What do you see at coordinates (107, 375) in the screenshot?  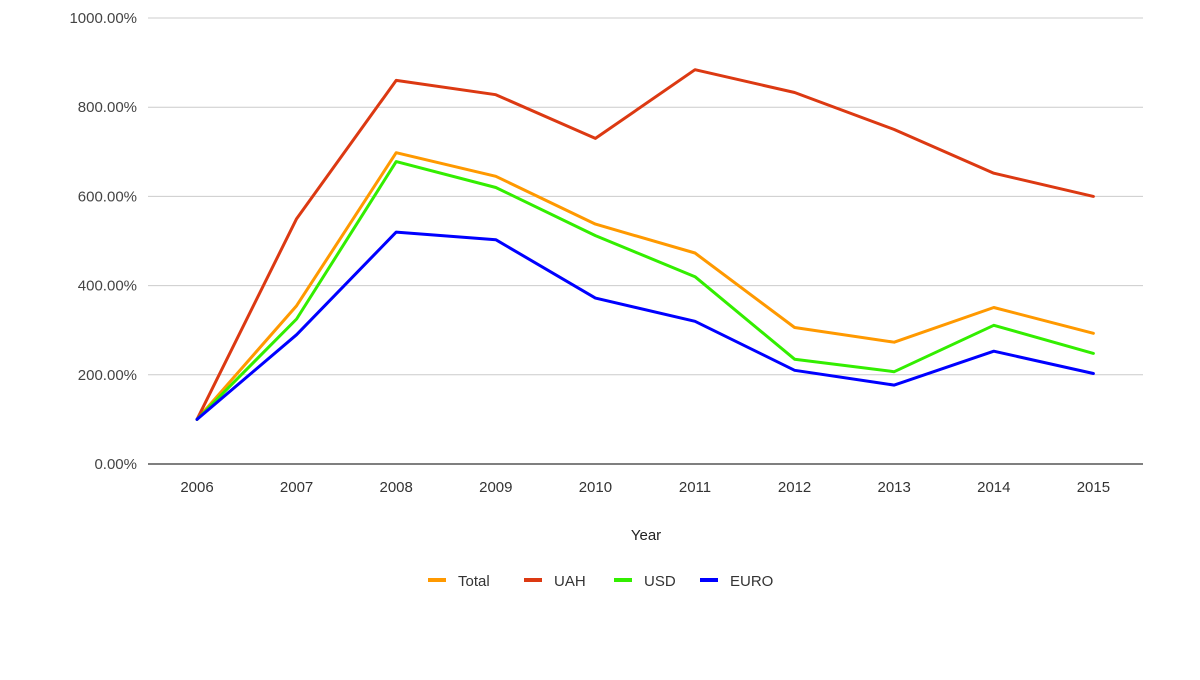 I see `y-tick-label: 200.00%` at bounding box center [107, 375].